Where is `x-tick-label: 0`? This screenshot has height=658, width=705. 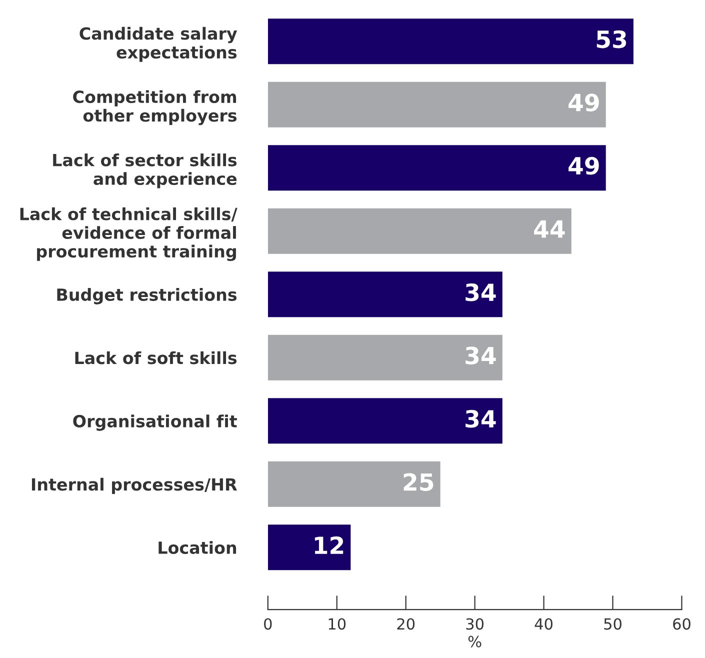 x-tick-label: 0 is located at coordinates (268, 624).